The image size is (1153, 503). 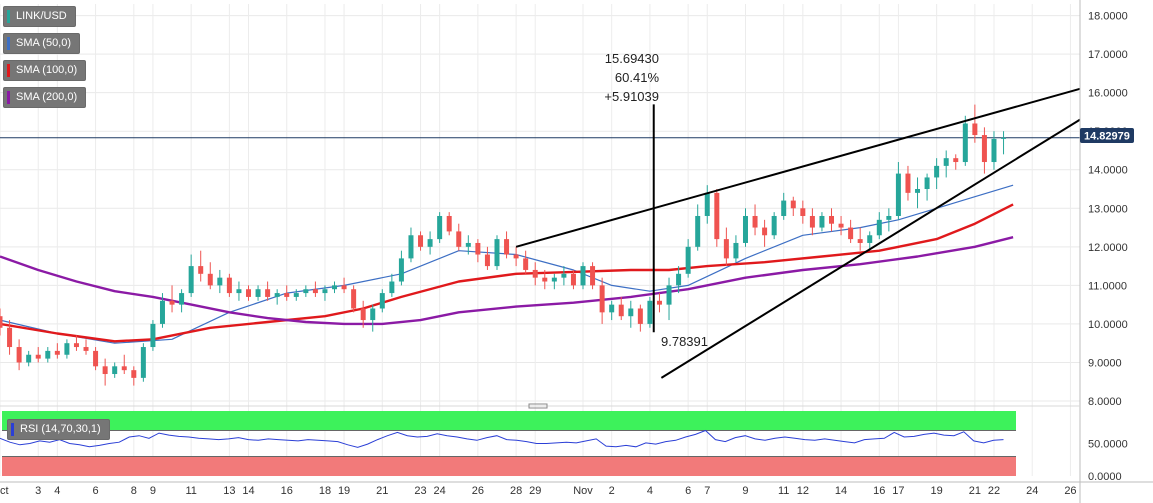 I want to click on date-tick-label: 18, so click(x=325, y=491).